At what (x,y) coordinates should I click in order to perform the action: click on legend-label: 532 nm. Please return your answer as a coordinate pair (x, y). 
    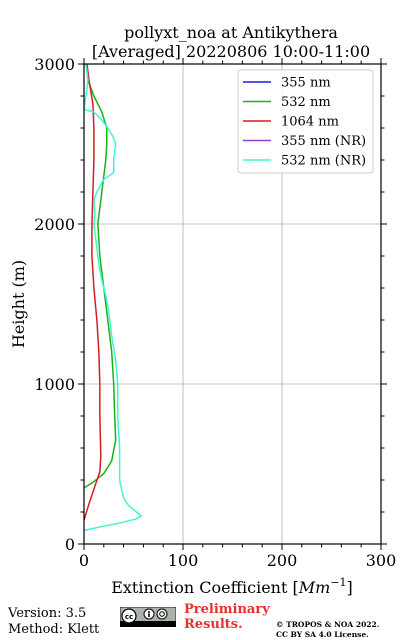
    Looking at the image, I should click on (306, 102).